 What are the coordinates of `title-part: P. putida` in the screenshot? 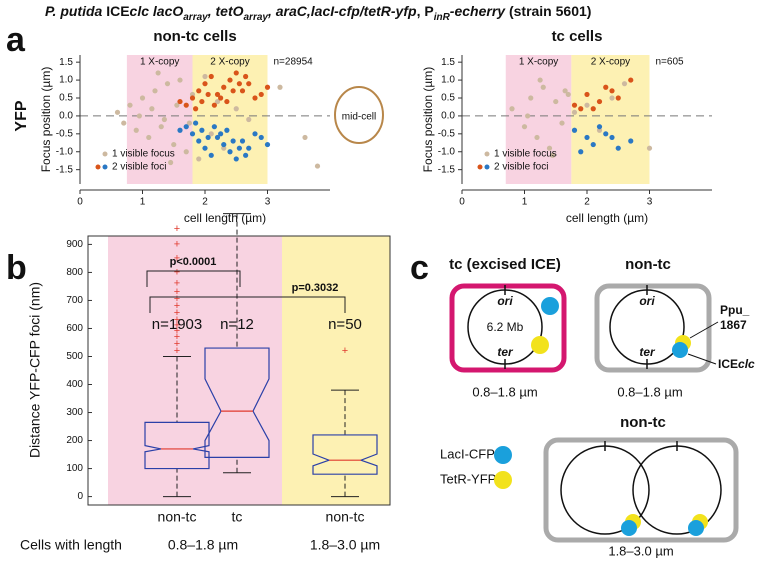 It's located at (74, 11).